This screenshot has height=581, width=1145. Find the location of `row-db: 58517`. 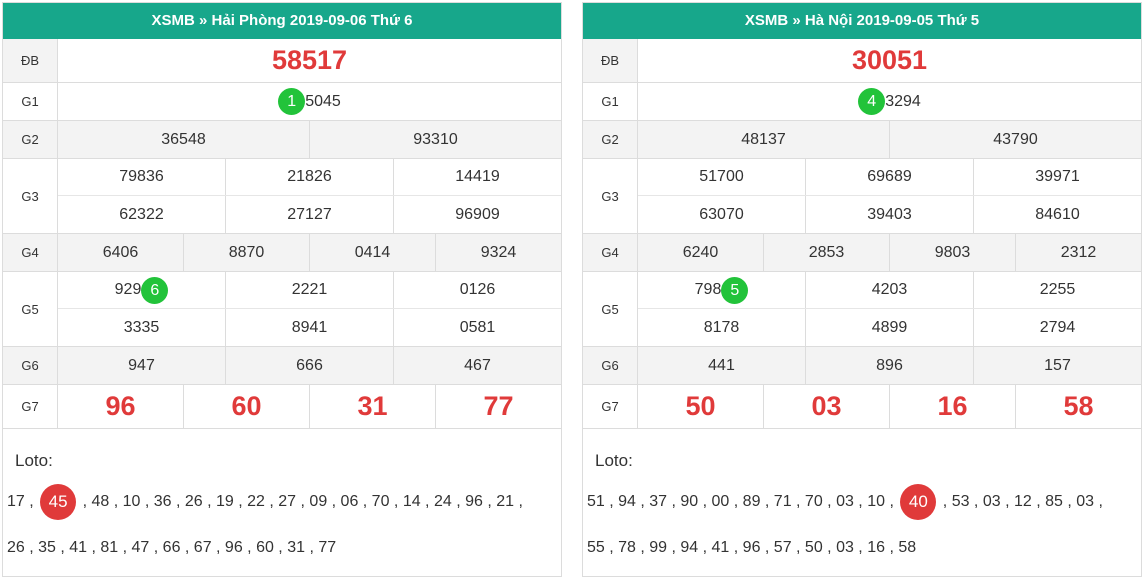

row-db: 58517 is located at coordinates (309, 61).